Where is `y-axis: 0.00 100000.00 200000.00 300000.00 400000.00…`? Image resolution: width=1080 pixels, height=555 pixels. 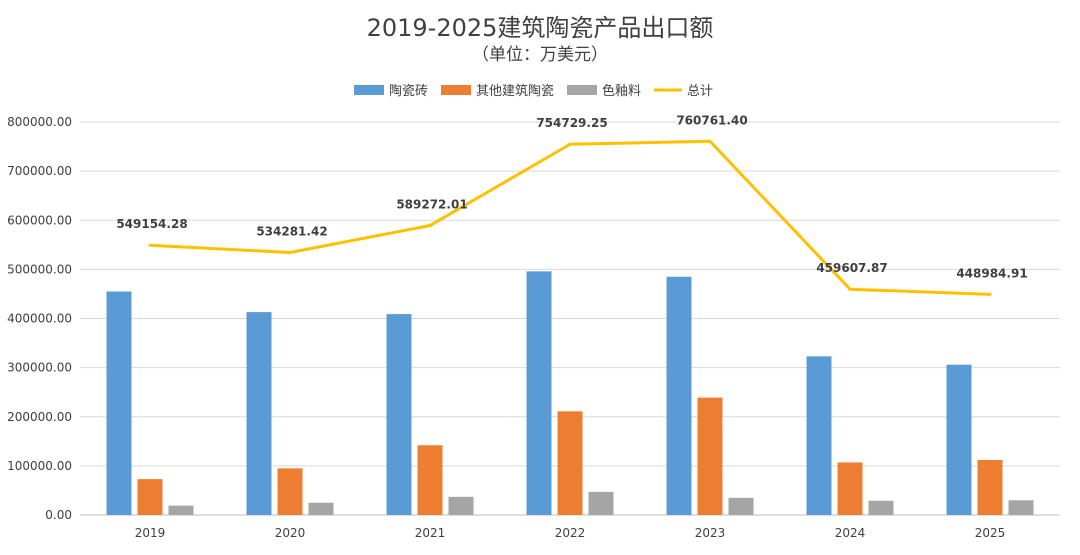
y-axis: 0.00 100000.00 200000.00 300000.00 400000.00… is located at coordinates (39, 318).